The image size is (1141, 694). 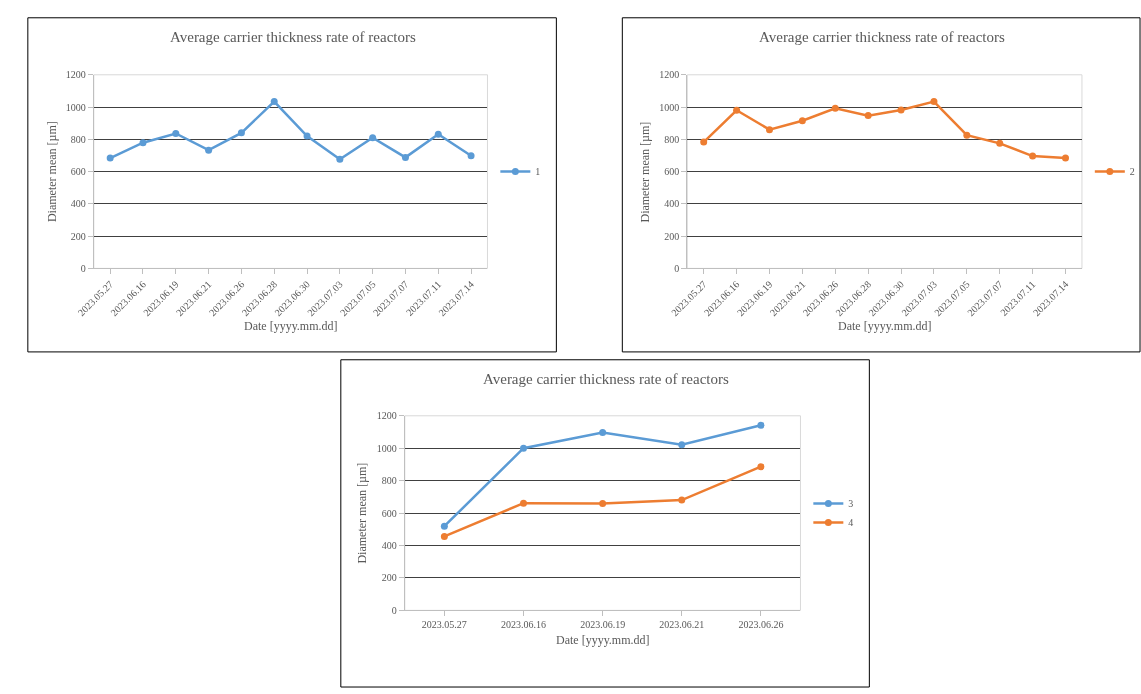 I want to click on legend-label: 3, so click(x=851, y=504).